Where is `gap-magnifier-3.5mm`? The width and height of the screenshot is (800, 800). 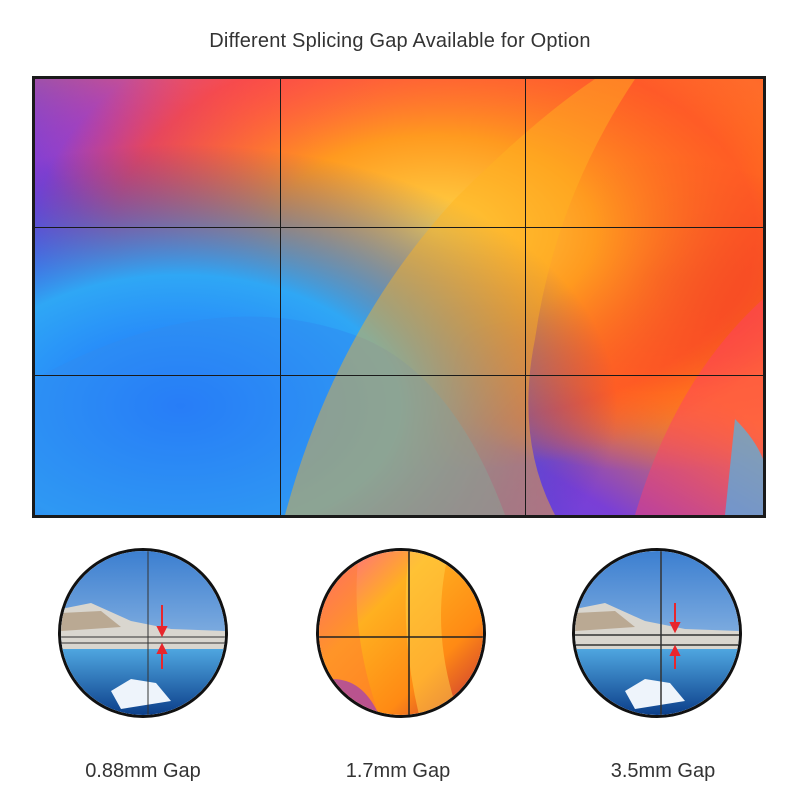 gap-magnifier-3.5mm is located at coordinates (657, 633).